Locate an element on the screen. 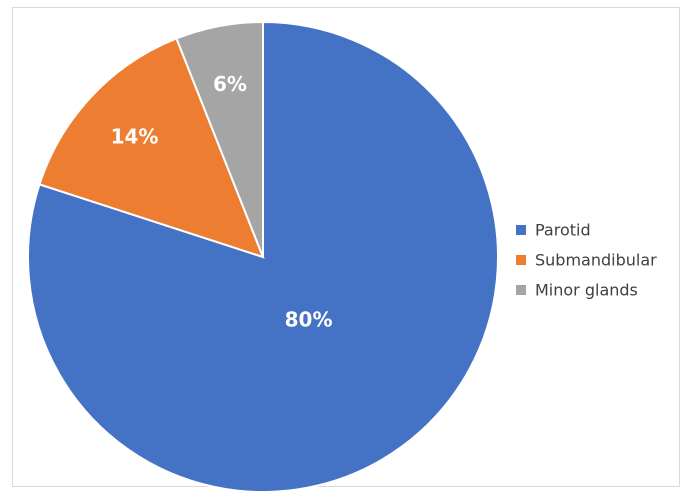 This screenshot has width=694, height=491. legend-label-minor-glands: Minor glands is located at coordinates (586, 290).